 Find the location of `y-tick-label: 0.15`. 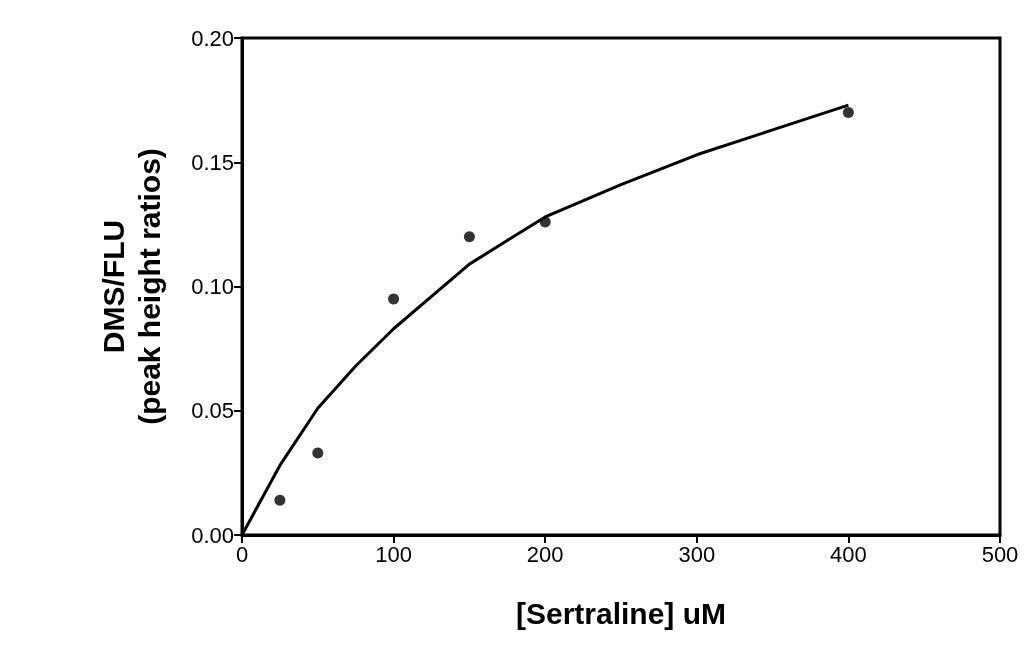

y-tick-label: 0.15 is located at coordinates (212, 162).